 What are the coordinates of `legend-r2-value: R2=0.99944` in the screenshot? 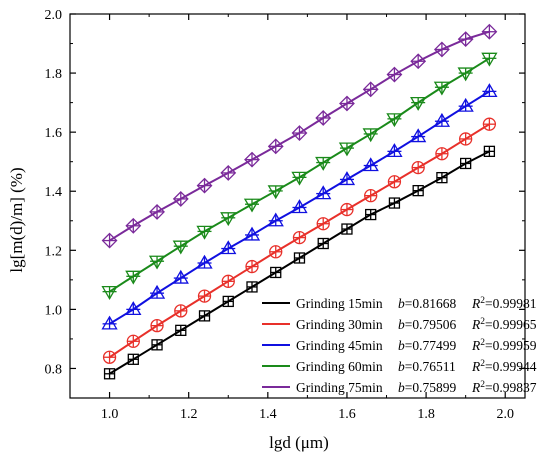 It's located at (504, 366).